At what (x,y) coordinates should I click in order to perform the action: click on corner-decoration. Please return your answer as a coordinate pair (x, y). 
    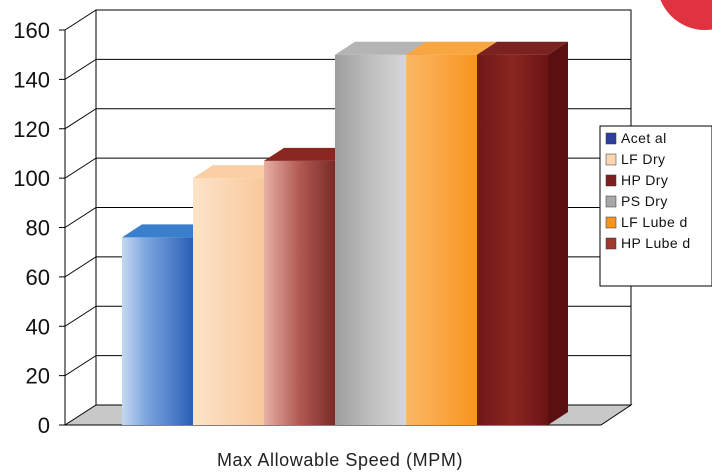
    Looking at the image, I should click on (686, 15).